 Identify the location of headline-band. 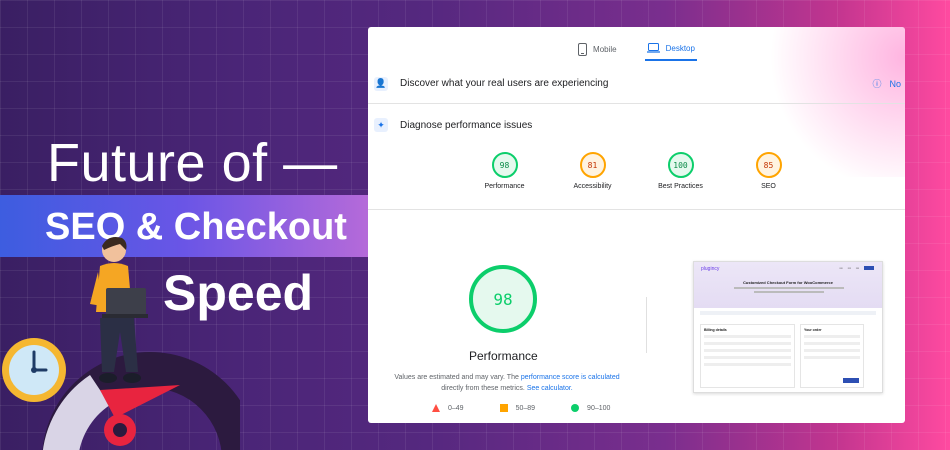
(184, 226).